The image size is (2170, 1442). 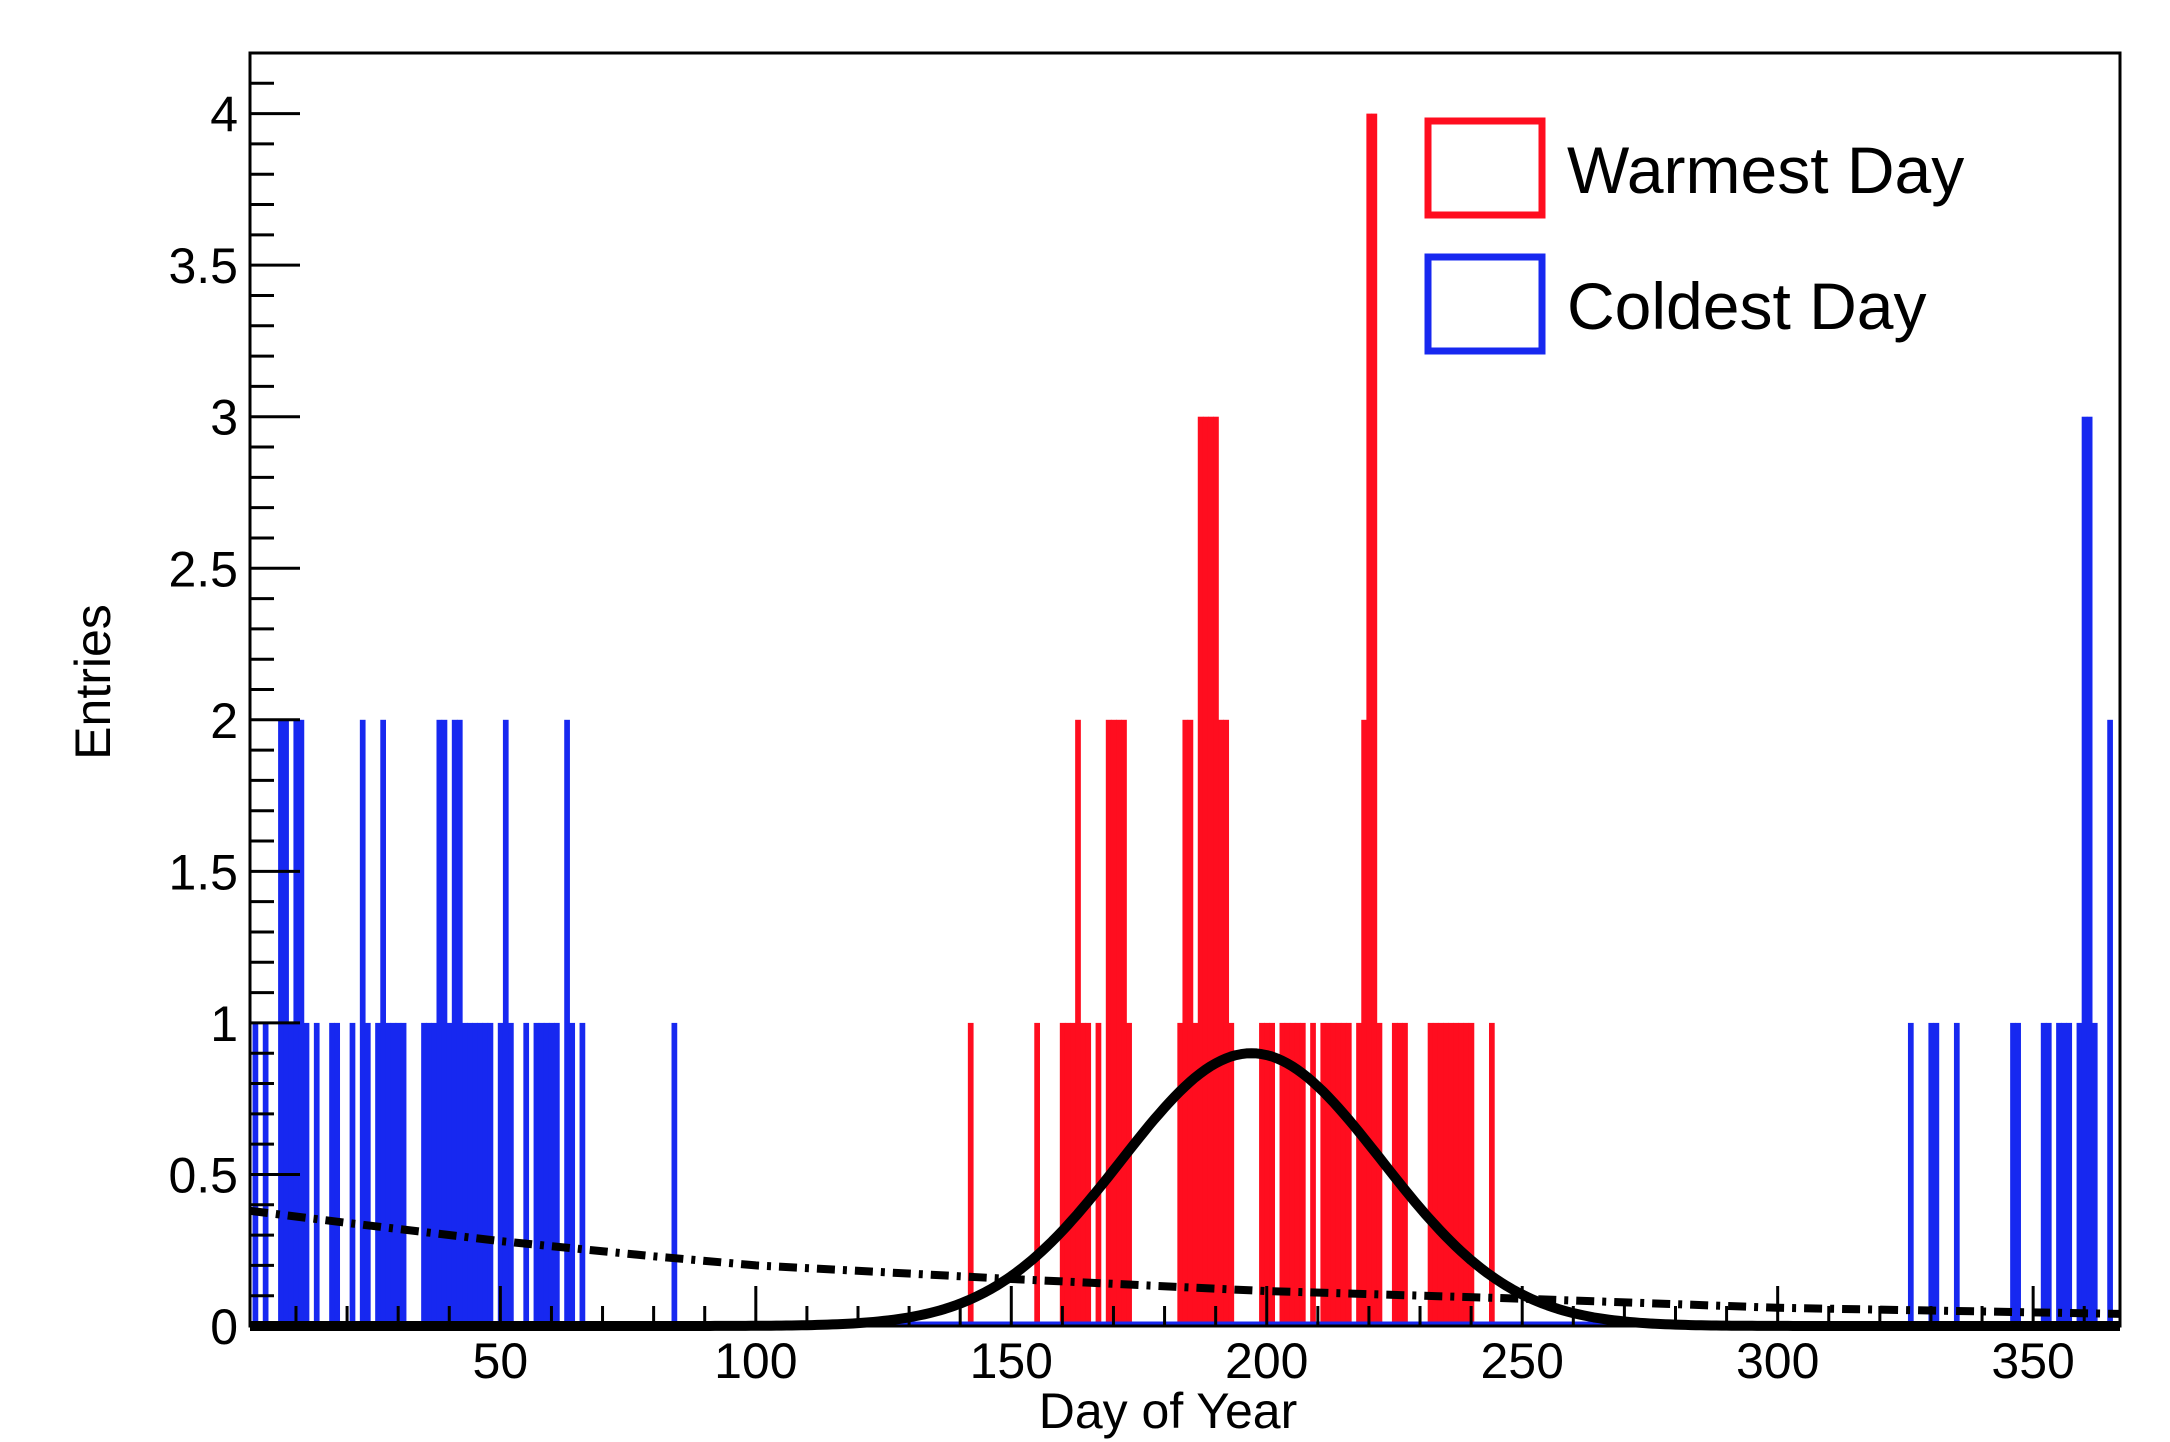 I want to click on legend: Warmest Day Coldest Day, so click(x=1694, y=236).